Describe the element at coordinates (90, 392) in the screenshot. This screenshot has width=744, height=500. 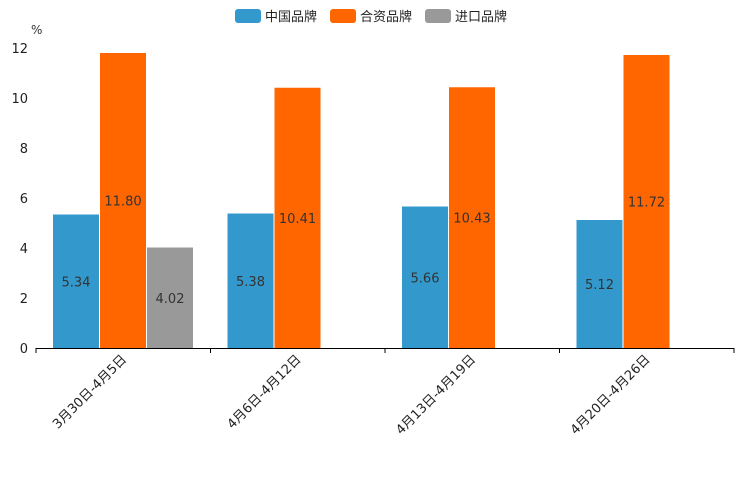
I see `x-tick-label: 3月30日-4月5日` at that location.